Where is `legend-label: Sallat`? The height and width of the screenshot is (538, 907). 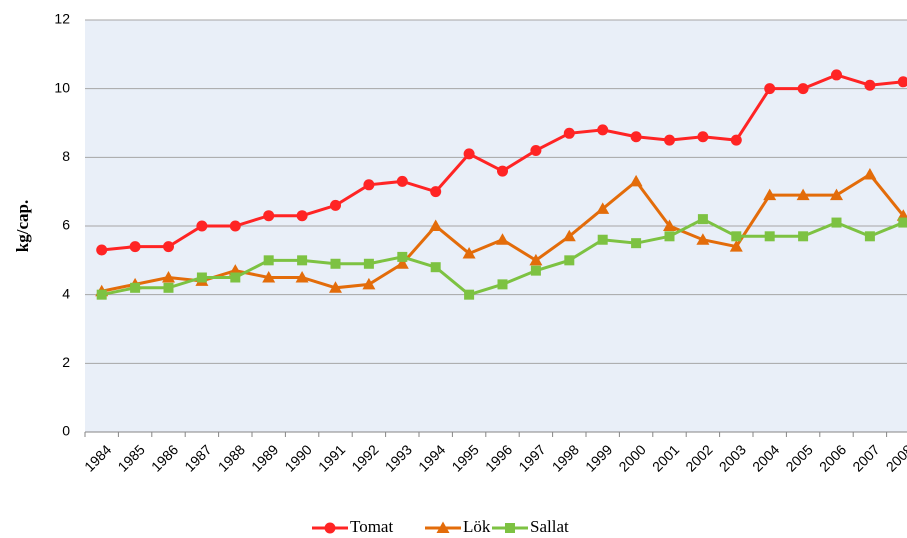 legend-label: Sallat is located at coordinates (549, 526).